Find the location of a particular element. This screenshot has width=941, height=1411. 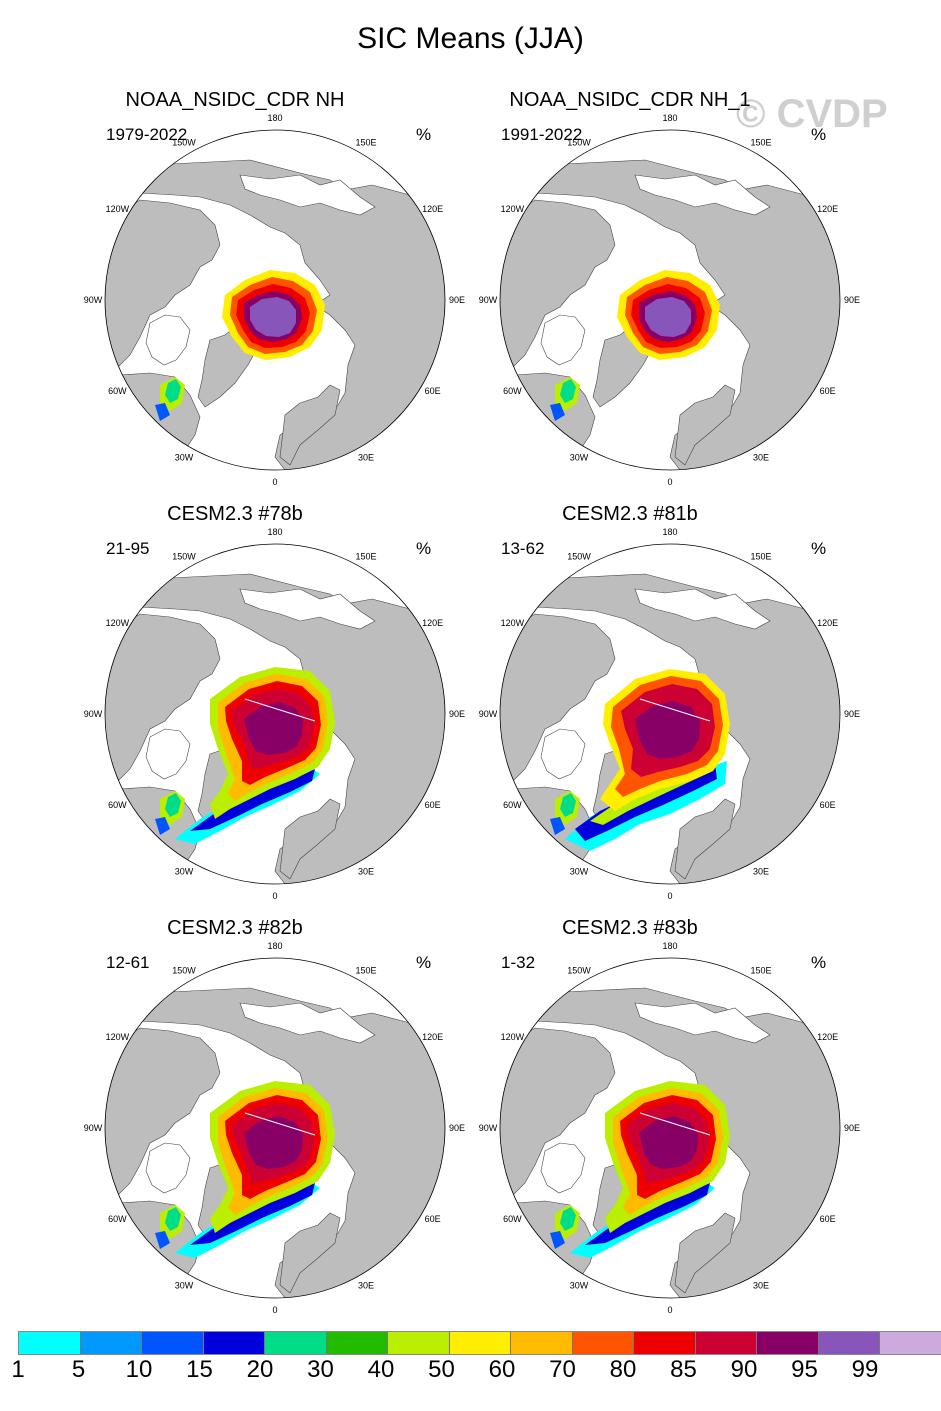

panel-period: 12-61 is located at coordinates (128, 962).